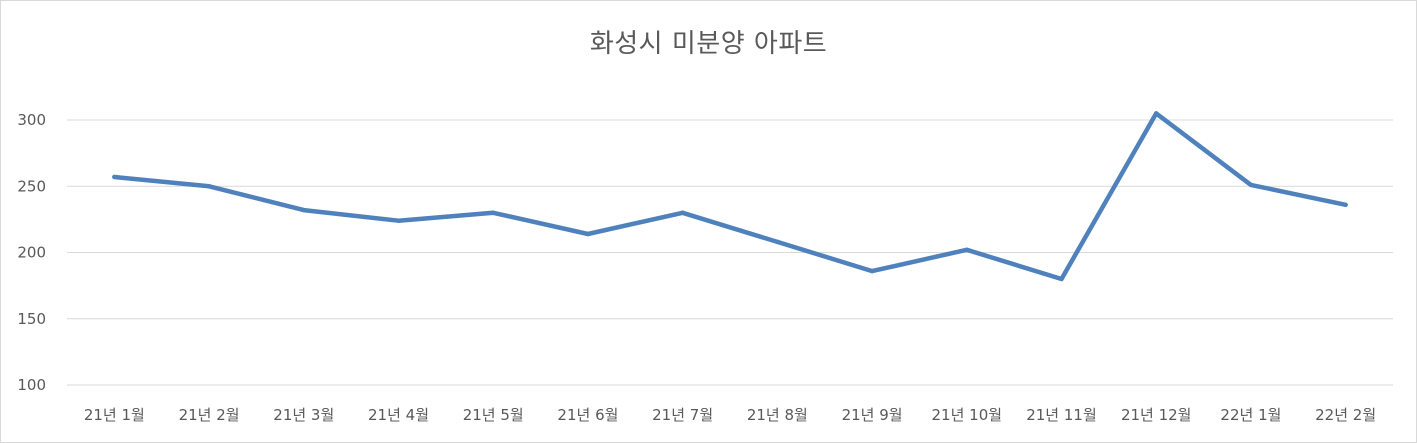 This screenshot has height=443, width=1417. What do you see at coordinates (209, 415) in the screenshot?
I see `x-tick-label: 21년 2월` at bounding box center [209, 415].